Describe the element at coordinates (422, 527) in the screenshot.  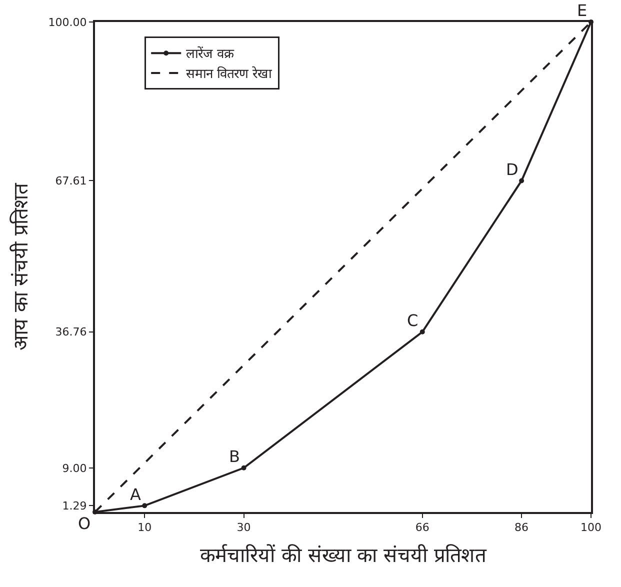
I see `x-tick-label: 66` at that location.